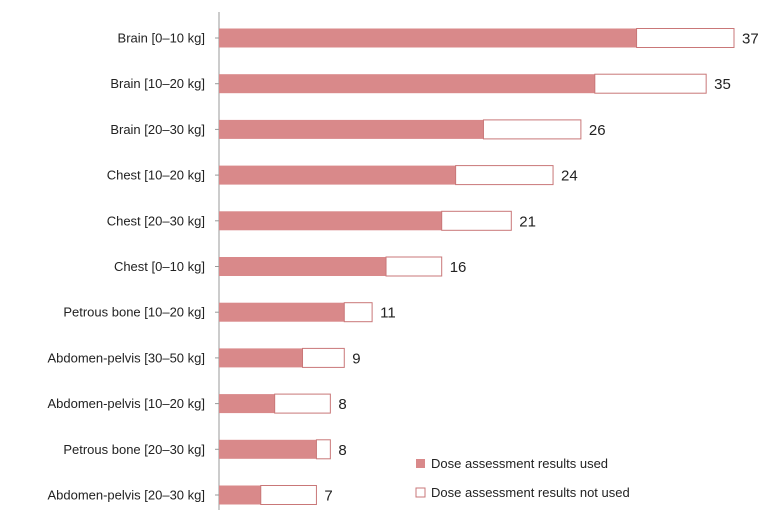 This screenshot has width=769, height=513. What do you see at coordinates (356, 358) in the screenshot?
I see `total-value-label: 9` at bounding box center [356, 358].